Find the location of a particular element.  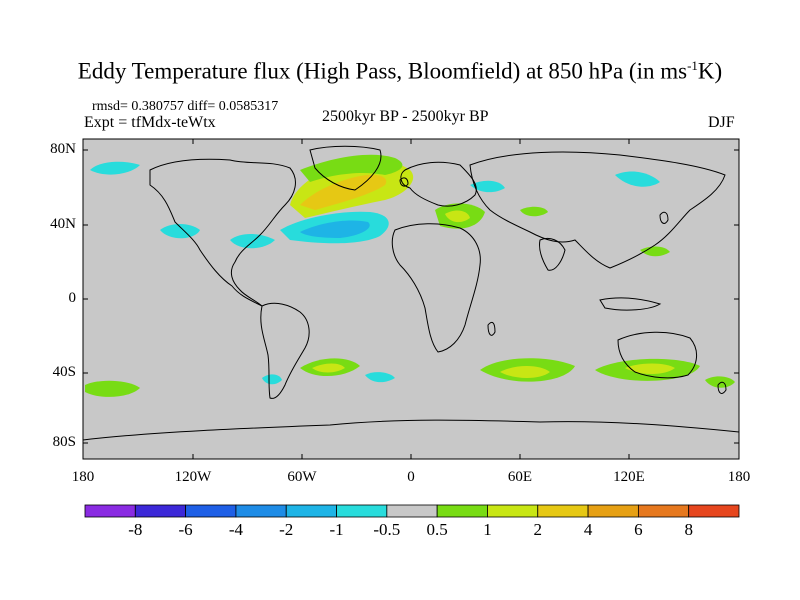

south-america-coast is located at coordinates (285, 350).